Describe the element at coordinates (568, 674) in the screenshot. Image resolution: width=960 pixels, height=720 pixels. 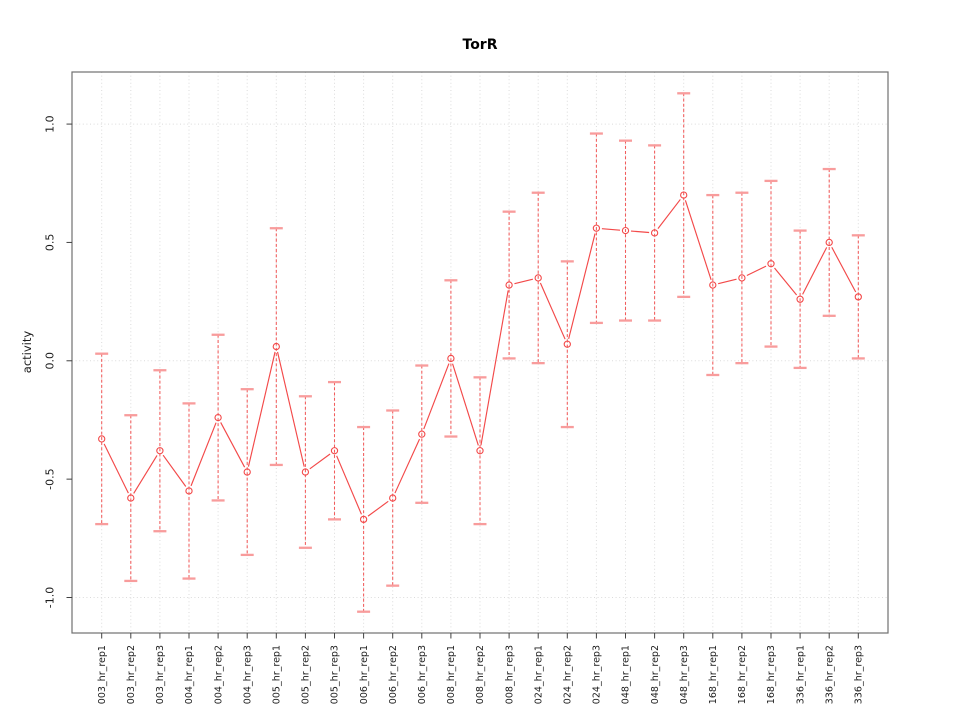
I see `x-tick-label: 024_hr_rep2` at that location.